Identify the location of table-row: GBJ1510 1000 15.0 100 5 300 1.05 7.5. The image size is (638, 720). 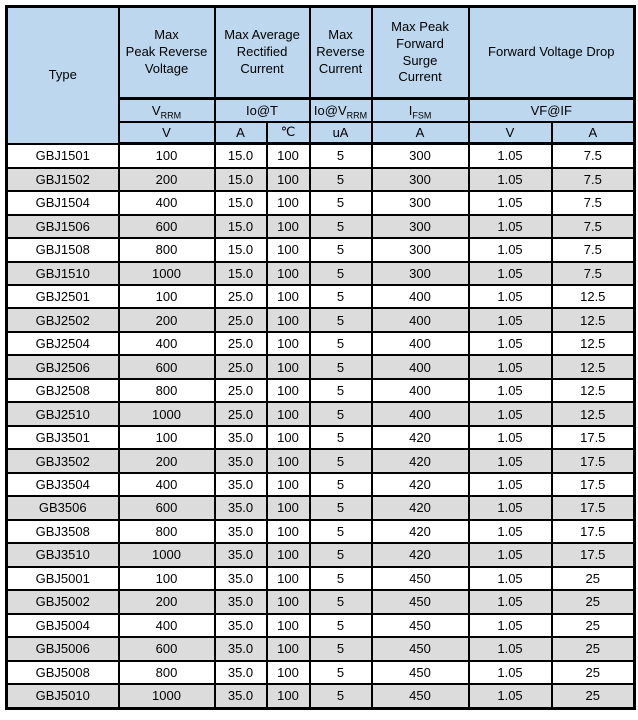
(320, 273).